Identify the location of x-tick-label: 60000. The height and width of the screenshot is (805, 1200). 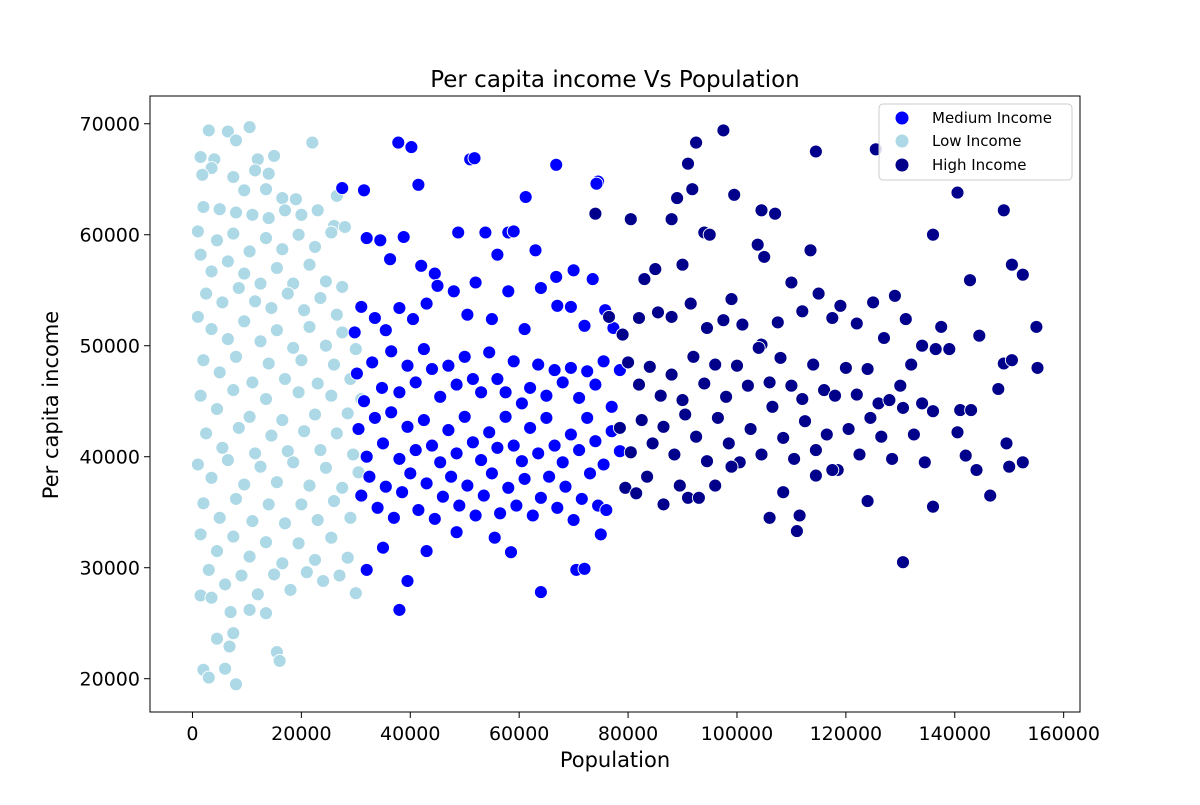
(519, 734).